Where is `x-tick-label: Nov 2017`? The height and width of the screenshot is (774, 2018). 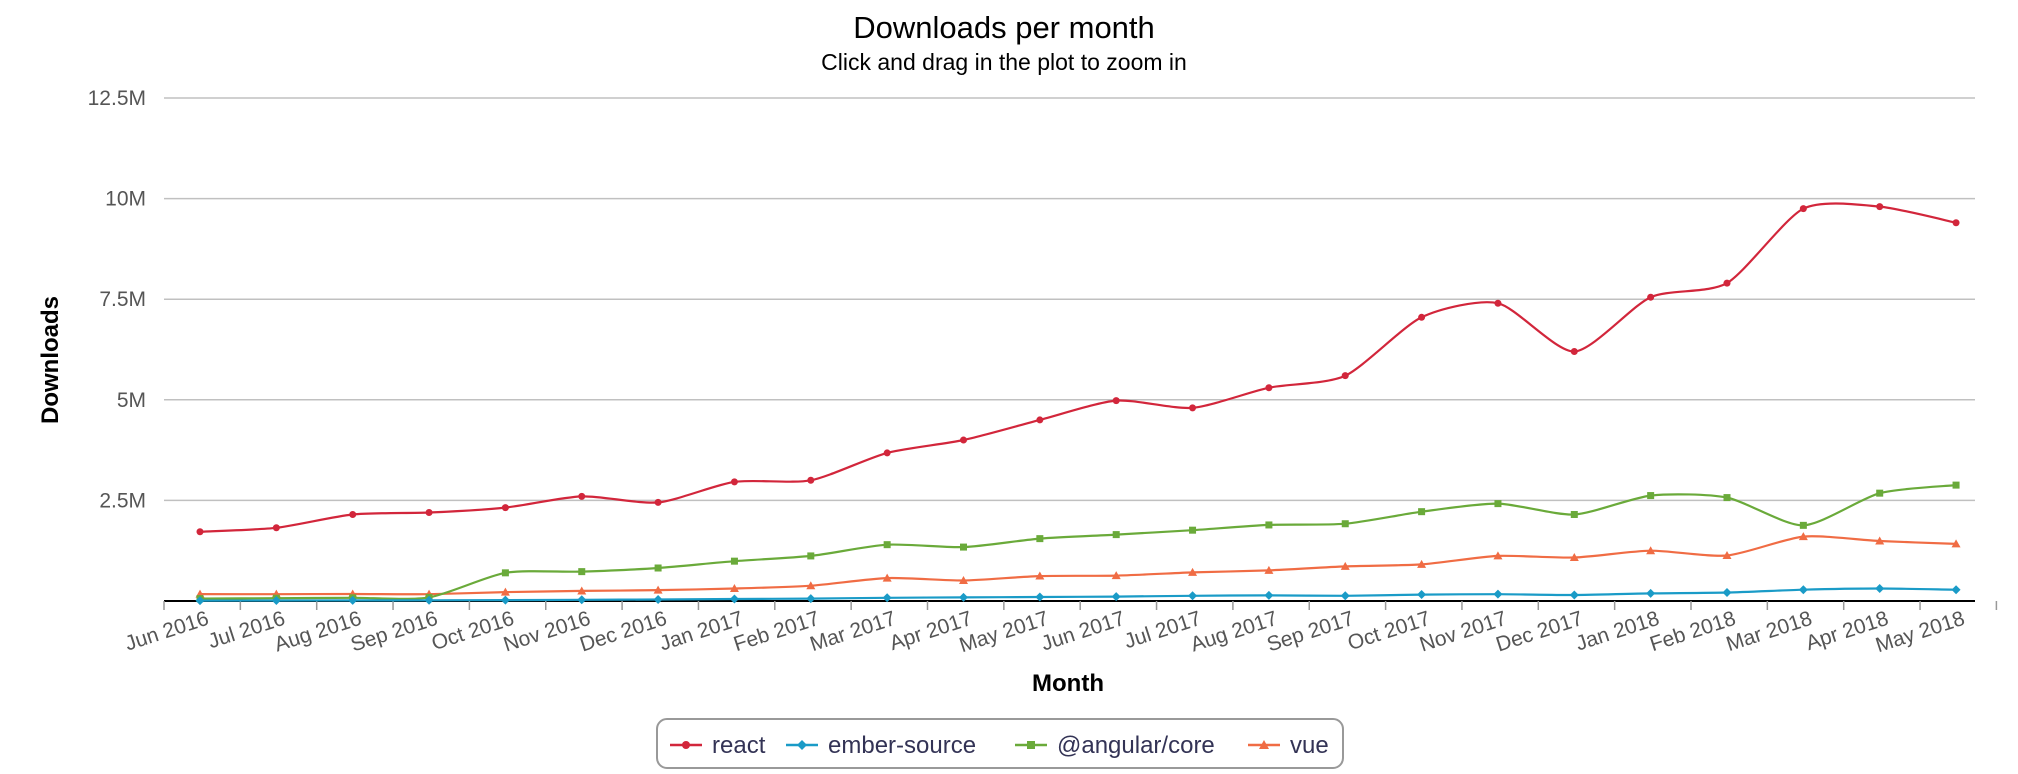
x-tick-label: Nov 2017 is located at coordinates (1463, 632).